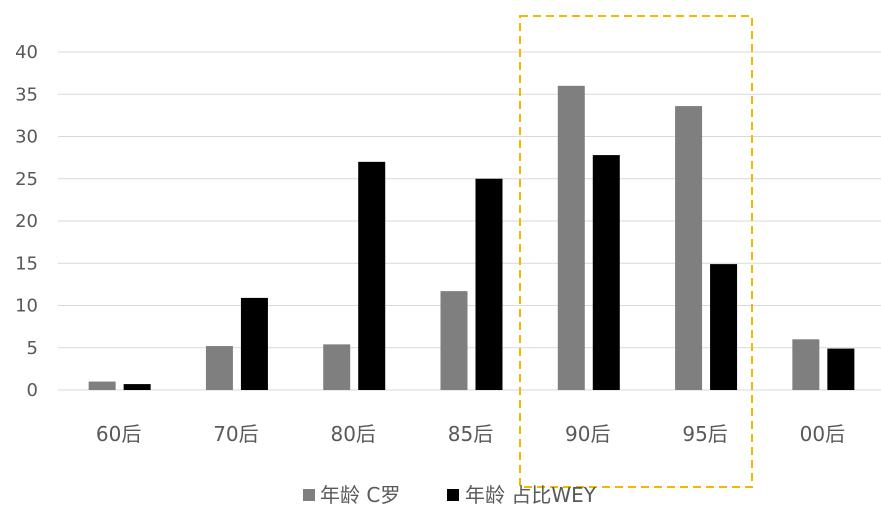 The width and height of the screenshot is (881, 507). Describe the element at coordinates (102, 385) in the screenshot. I see `bar-series-1-60后` at that location.